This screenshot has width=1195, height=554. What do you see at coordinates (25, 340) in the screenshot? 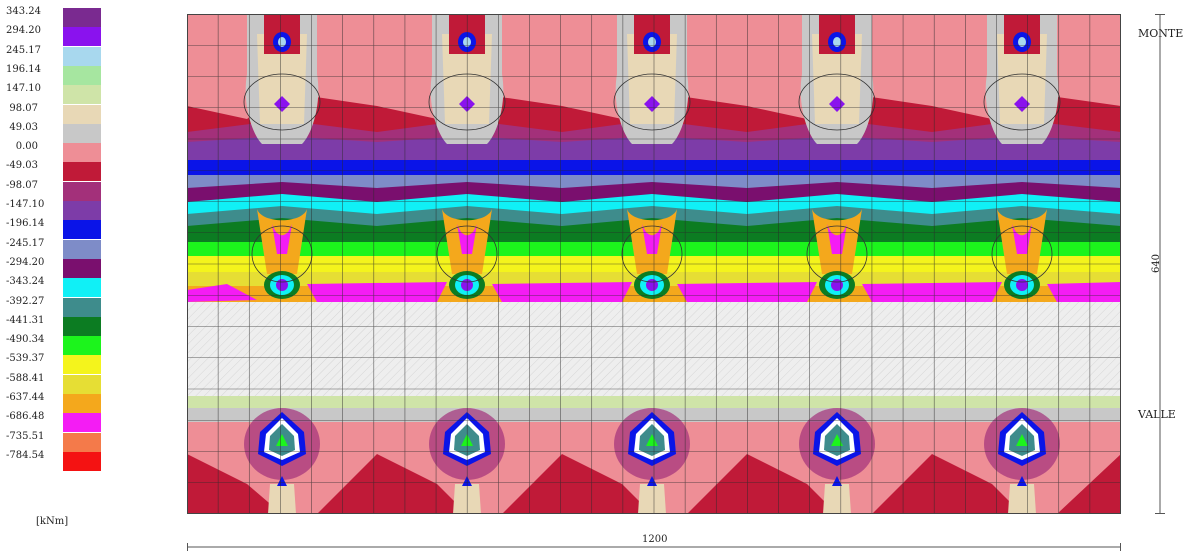
I see `legend-value-label: -490.34` at bounding box center [25, 340].